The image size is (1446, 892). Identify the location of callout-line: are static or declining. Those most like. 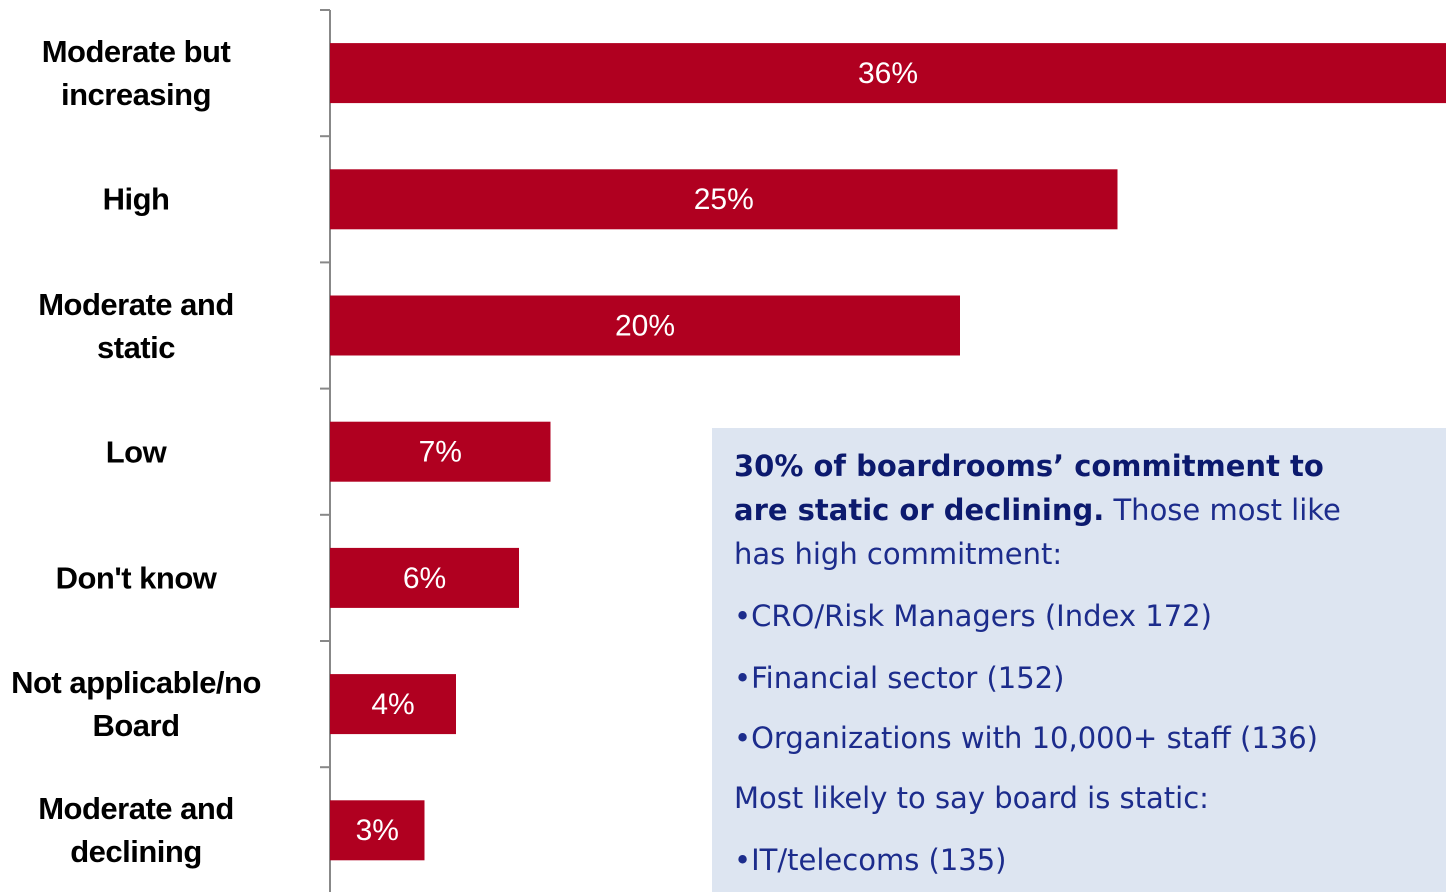
(1037, 510).